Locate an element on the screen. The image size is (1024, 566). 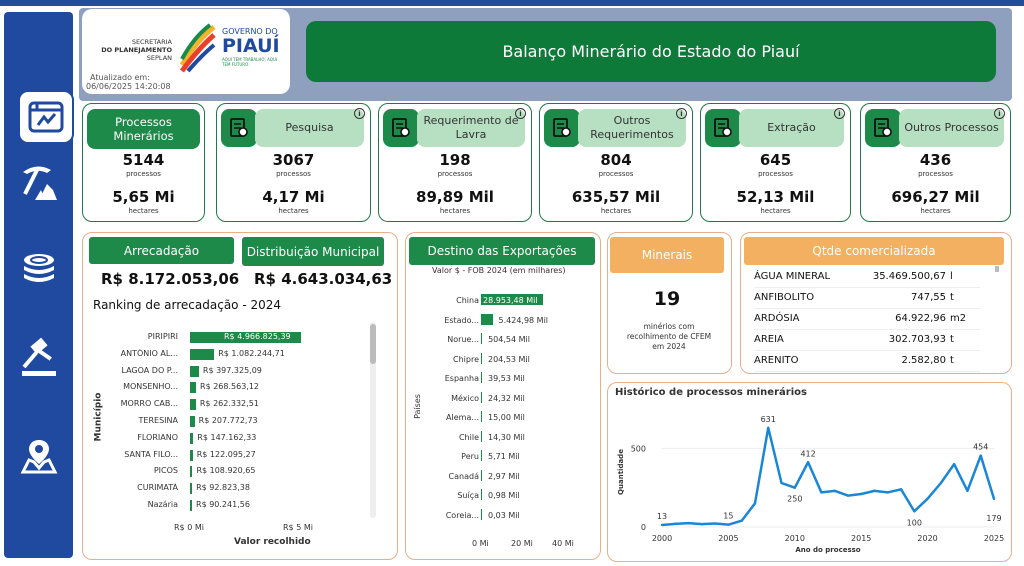
data-label: 15 is located at coordinates (728, 516).